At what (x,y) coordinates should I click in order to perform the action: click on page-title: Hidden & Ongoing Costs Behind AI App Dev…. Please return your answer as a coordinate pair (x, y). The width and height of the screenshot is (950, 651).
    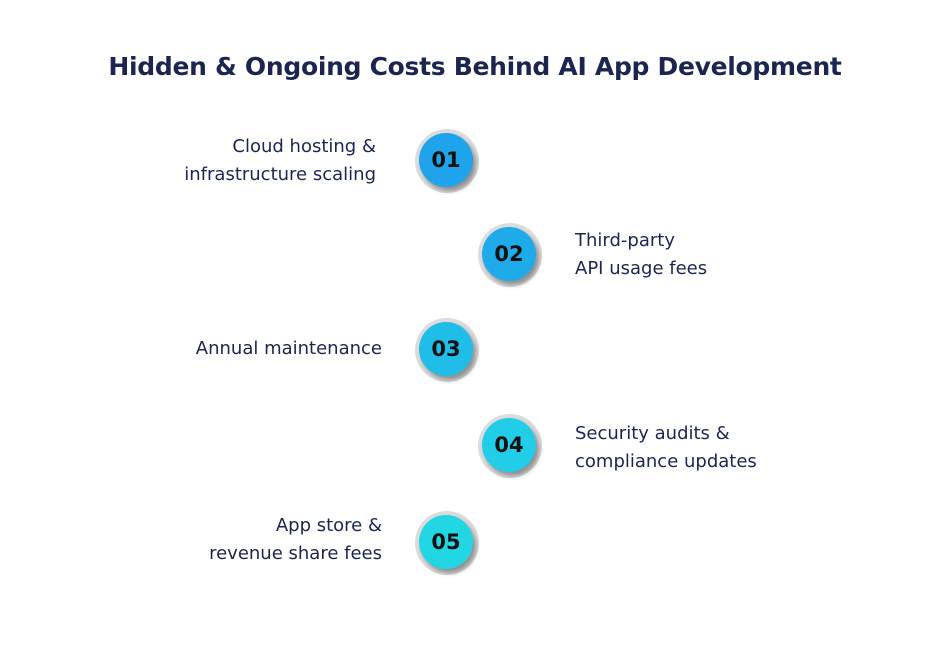
    Looking at the image, I should click on (475, 66).